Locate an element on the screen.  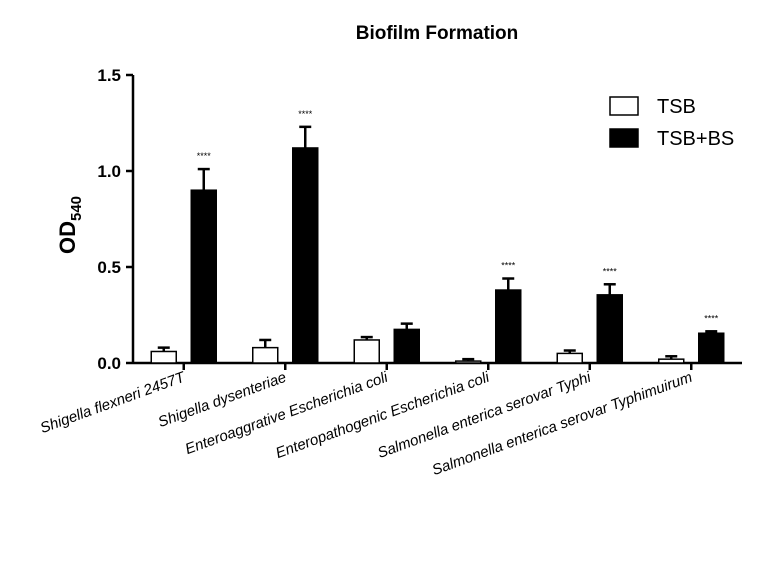
y-axis-label-subscript: 540 is located at coordinates (76, 208).